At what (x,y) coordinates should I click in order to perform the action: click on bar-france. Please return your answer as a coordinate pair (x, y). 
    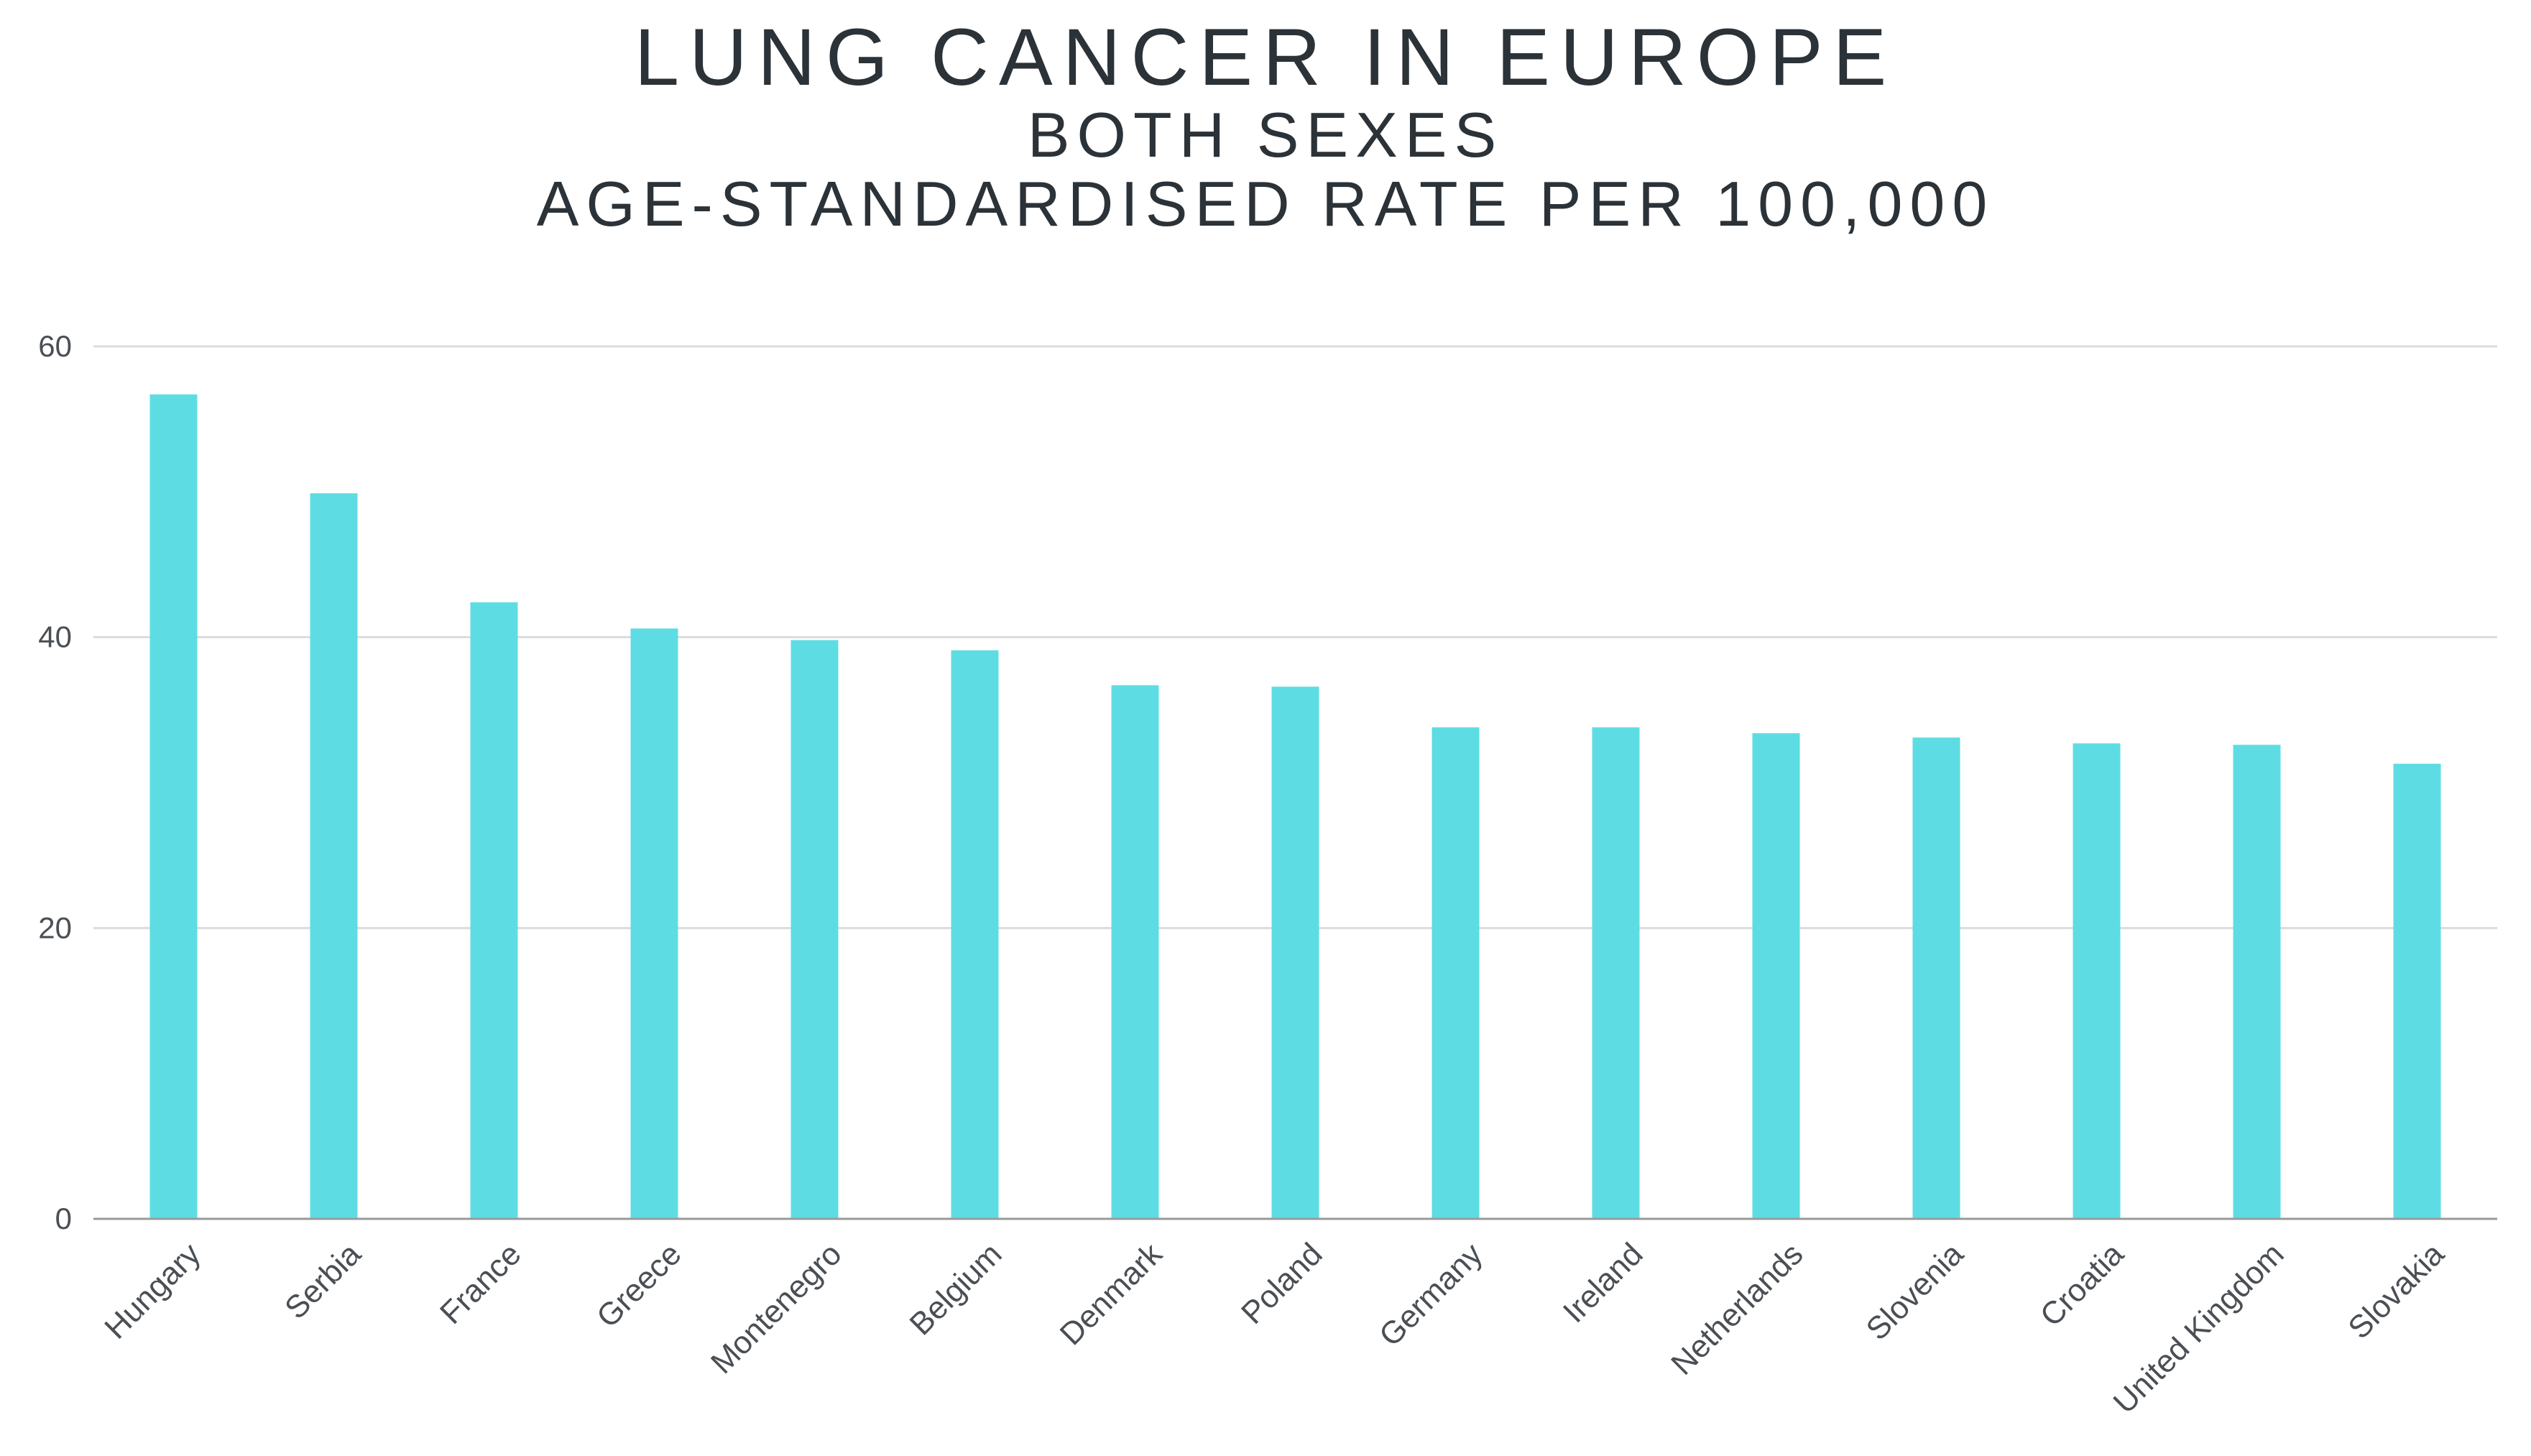
    Looking at the image, I should click on (494, 910).